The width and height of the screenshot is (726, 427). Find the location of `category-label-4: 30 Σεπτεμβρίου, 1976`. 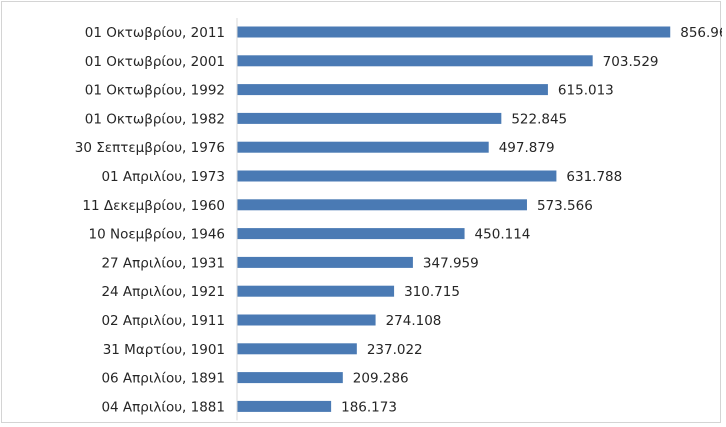

category-label-4: 30 Σεπτεμβρίου, 1976 is located at coordinates (150, 148).